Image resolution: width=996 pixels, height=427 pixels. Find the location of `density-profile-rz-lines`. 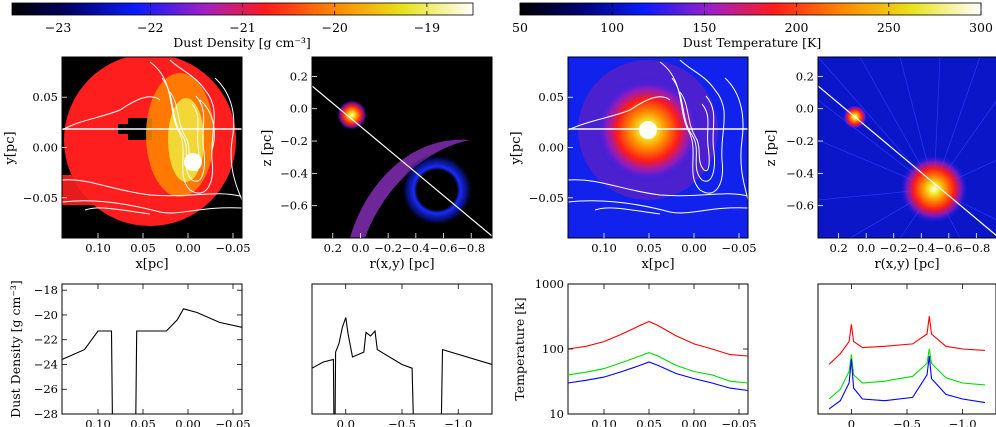

density-profile-rz-lines is located at coordinates (402, 365).